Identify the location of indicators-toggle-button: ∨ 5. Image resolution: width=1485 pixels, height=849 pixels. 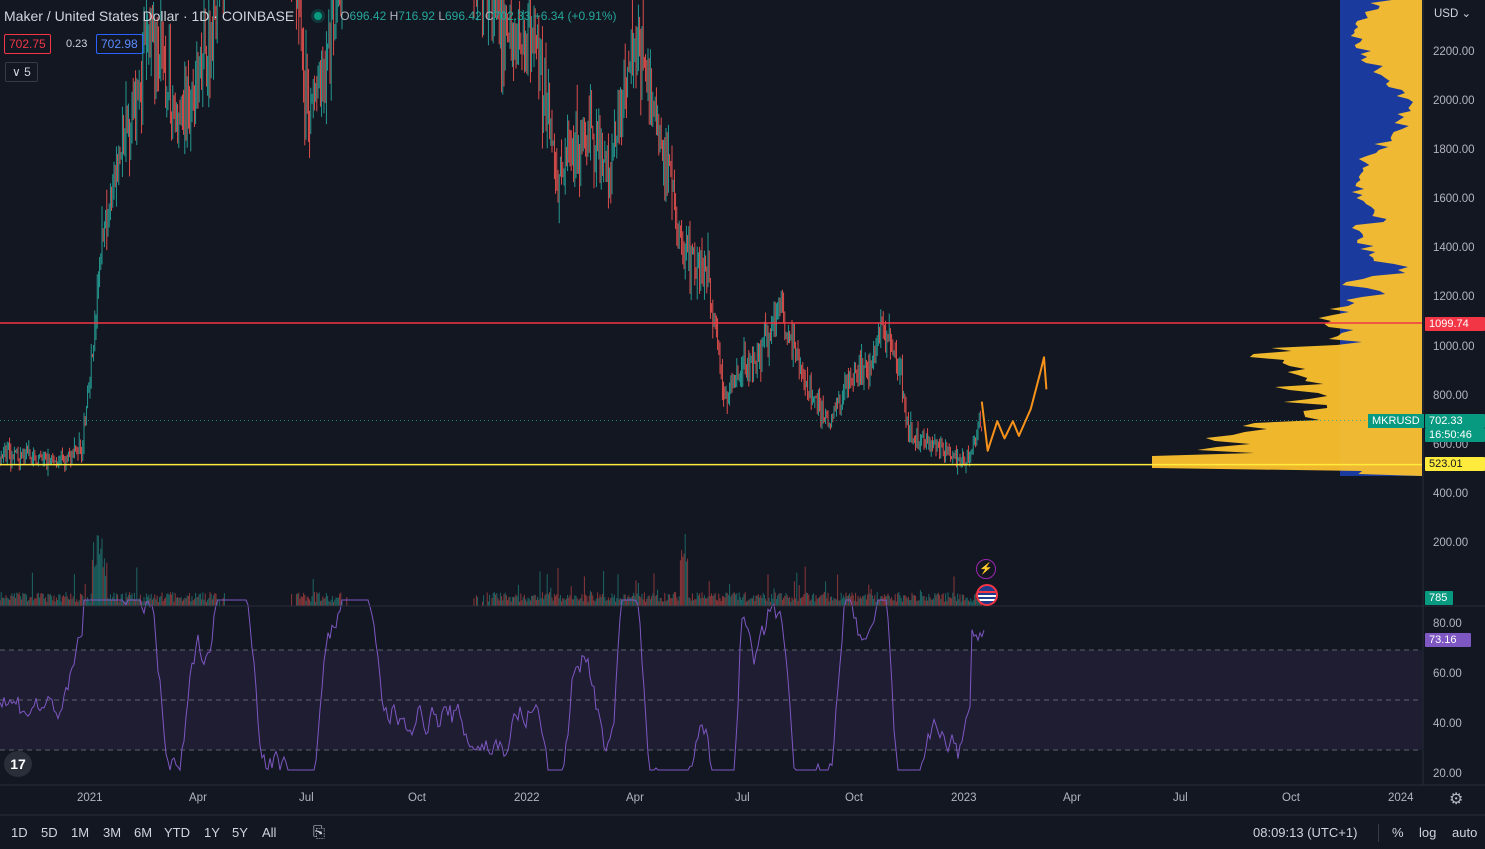
(21, 72).